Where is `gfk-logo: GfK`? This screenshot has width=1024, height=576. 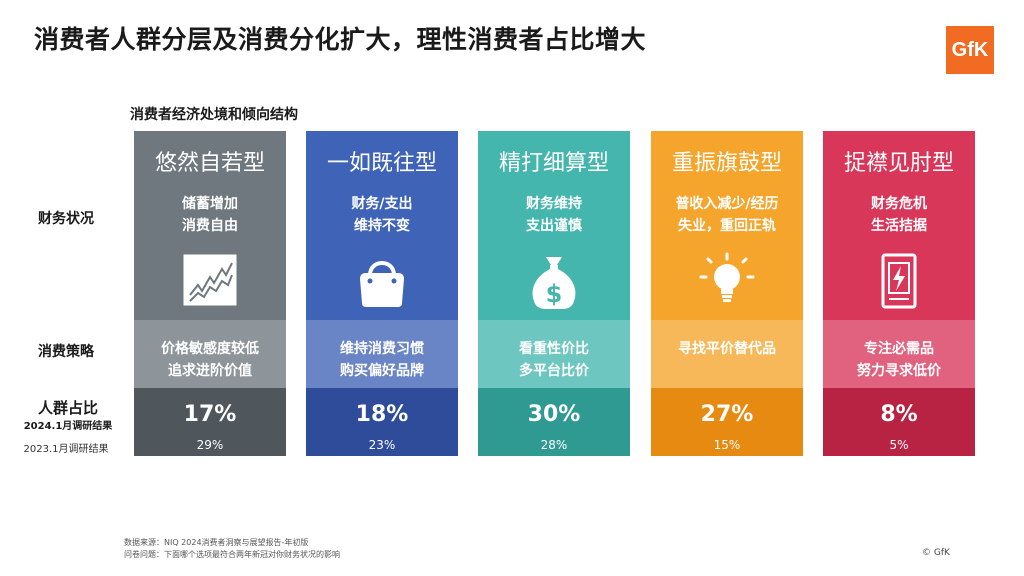
gfk-logo: GfK is located at coordinates (970, 50).